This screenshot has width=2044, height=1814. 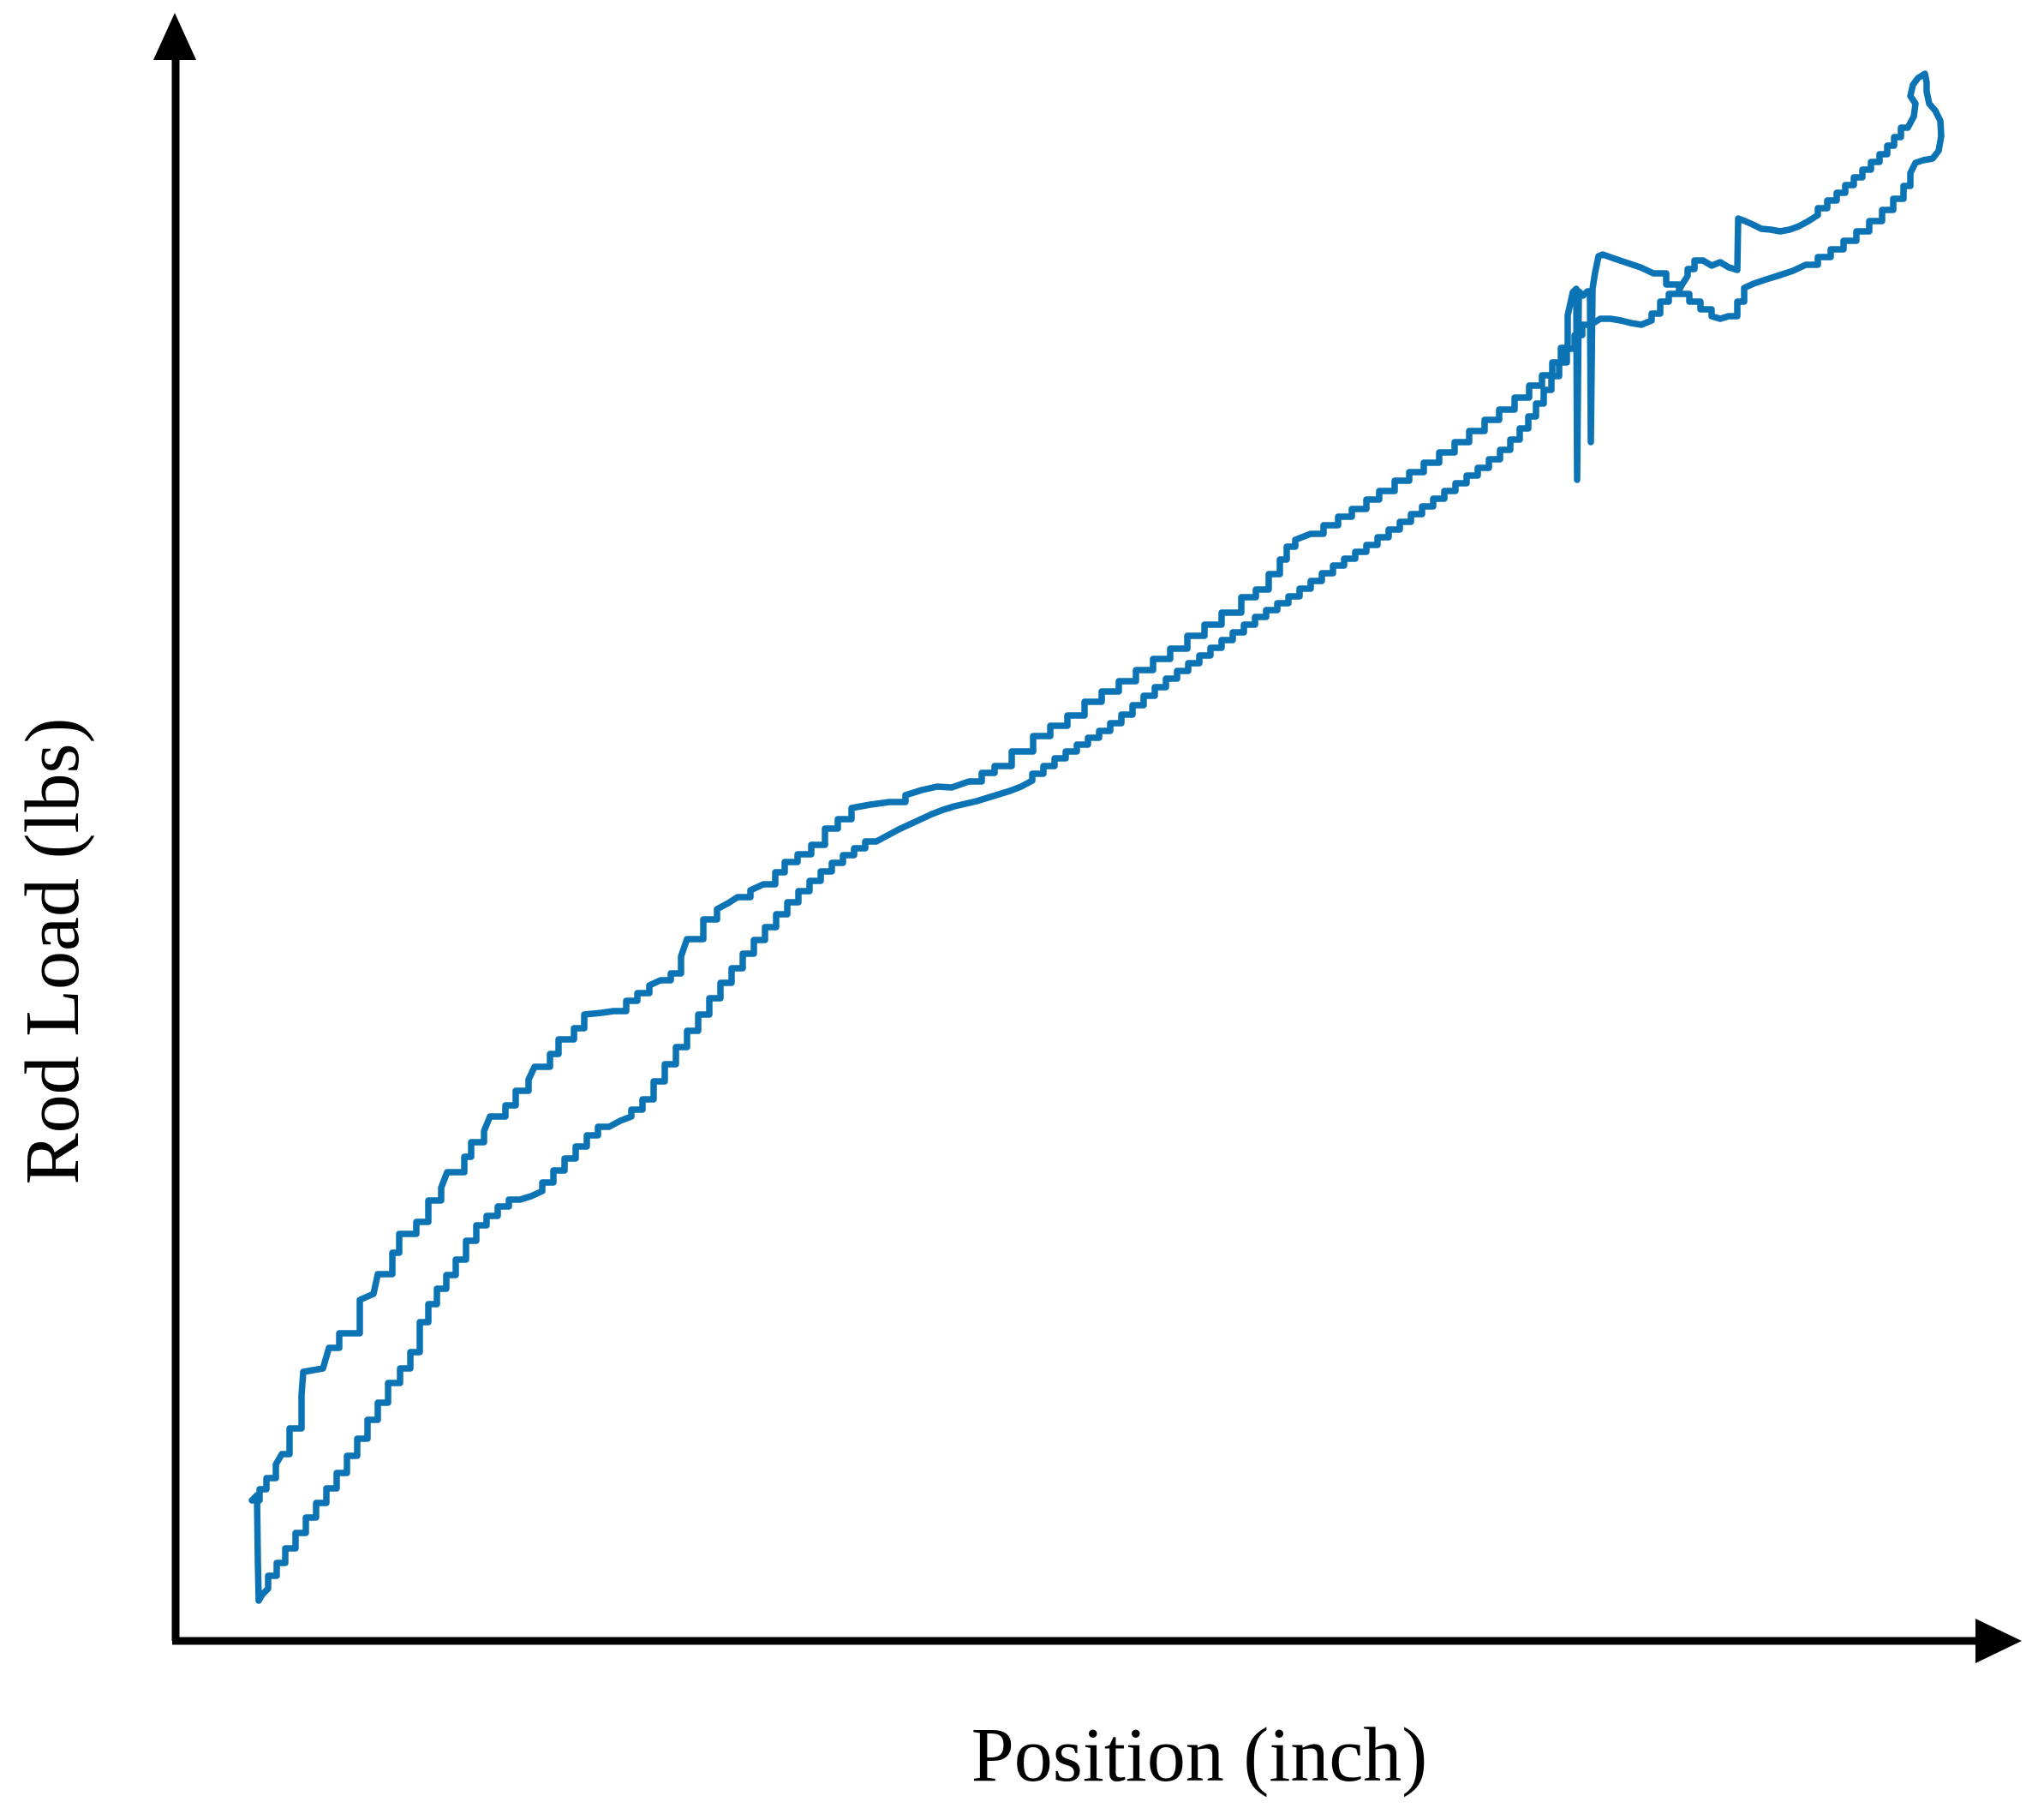 I want to click on x-axis-label: Position (inch), so click(x=1199, y=1756).